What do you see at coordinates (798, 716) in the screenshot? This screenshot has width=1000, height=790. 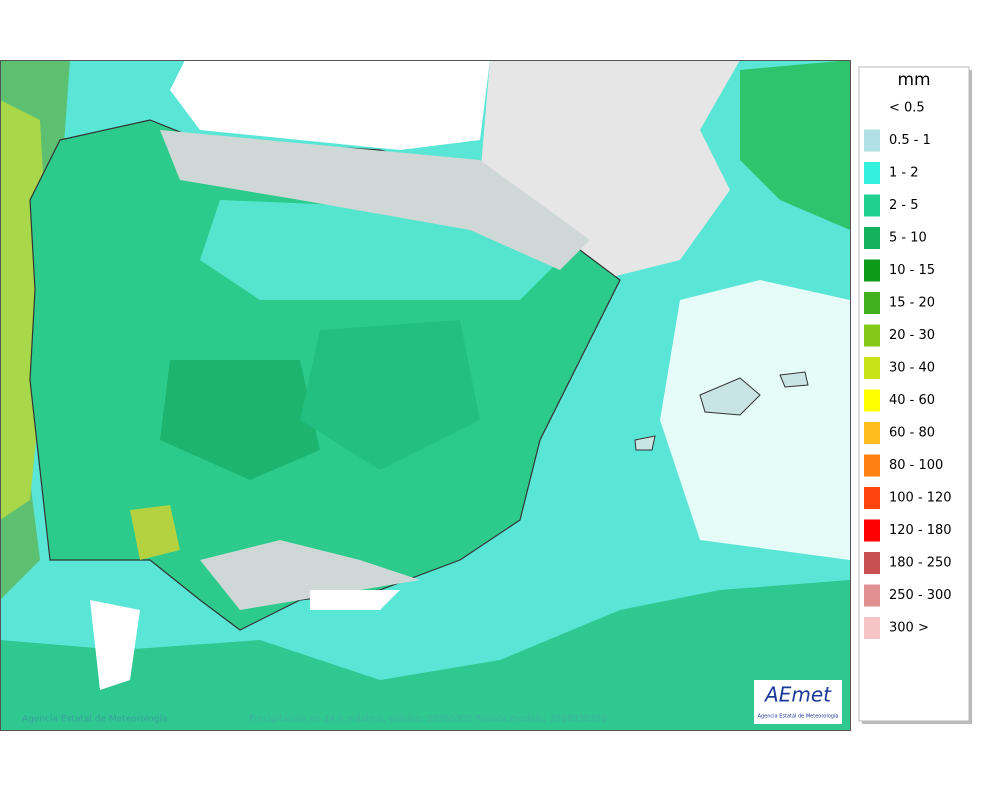 I see `logo-subtitle: Agencia Estatal de Meteorología` at bounding box center [798, 716].